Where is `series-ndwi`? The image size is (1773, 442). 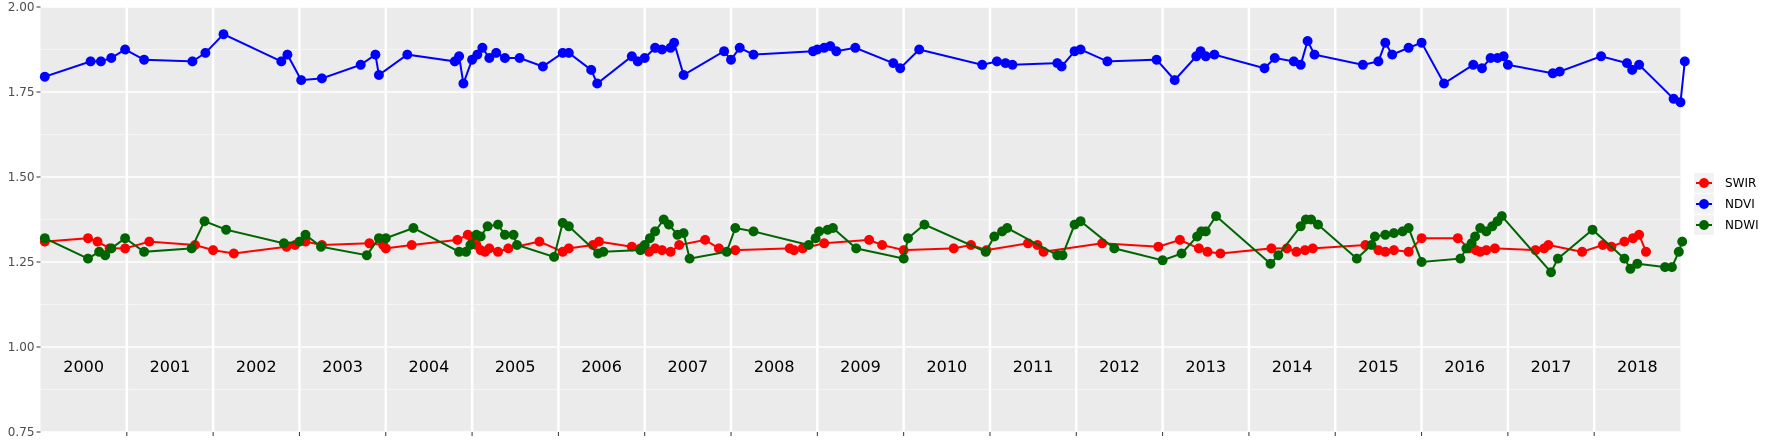
series-ndwi is located at coordinates (863, 244).